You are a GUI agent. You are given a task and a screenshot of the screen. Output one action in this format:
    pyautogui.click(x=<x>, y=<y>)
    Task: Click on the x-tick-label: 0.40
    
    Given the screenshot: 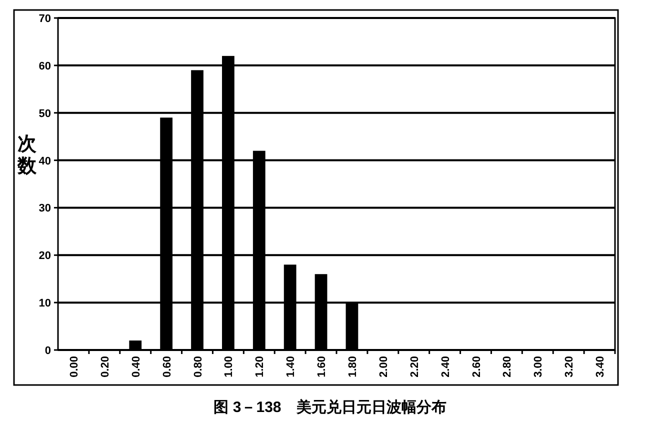 What is the action you would take?
    pyautogui.click(x=136, y=367)
    